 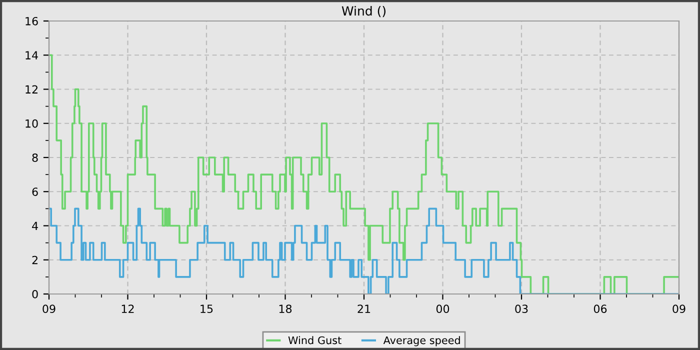 I want to click on x-tick-label: 21, so click(x=364, y=308).